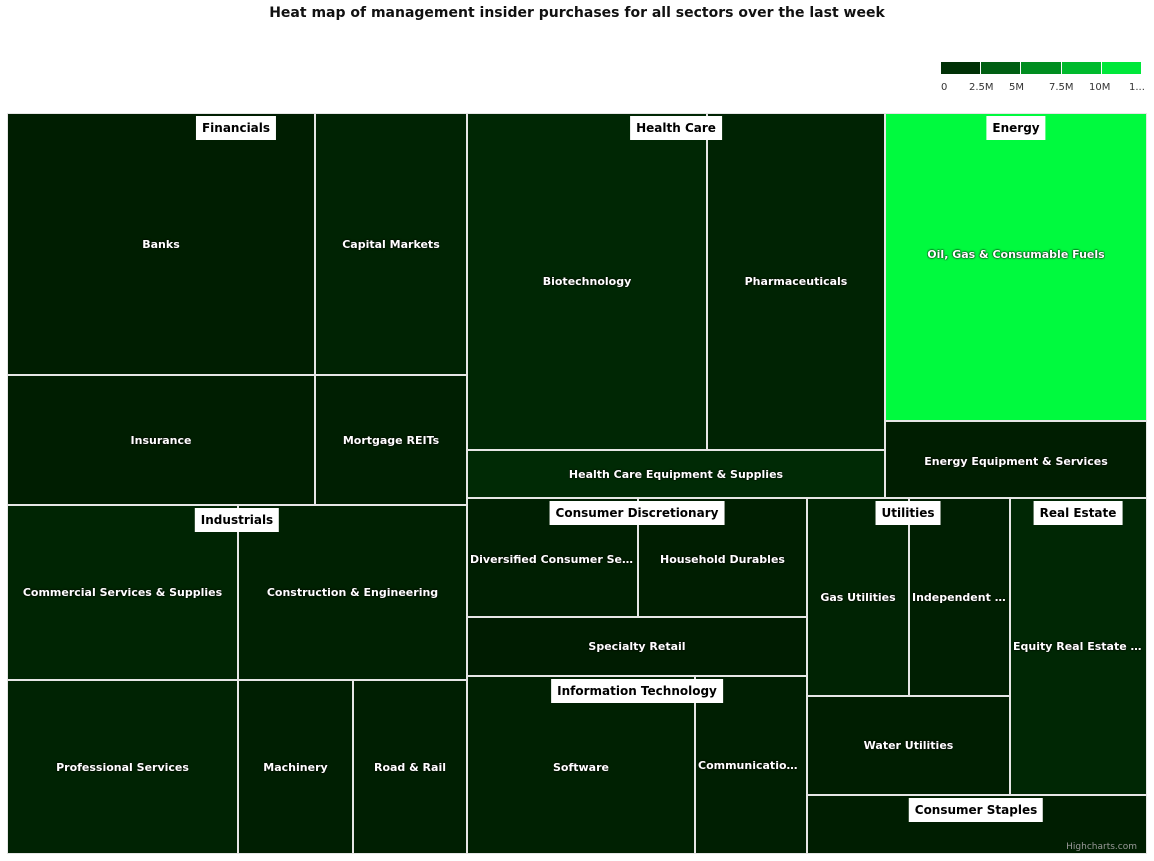  I want to click on treemap-cell-label: Energy Equipment & Services, so click(1016, 461).